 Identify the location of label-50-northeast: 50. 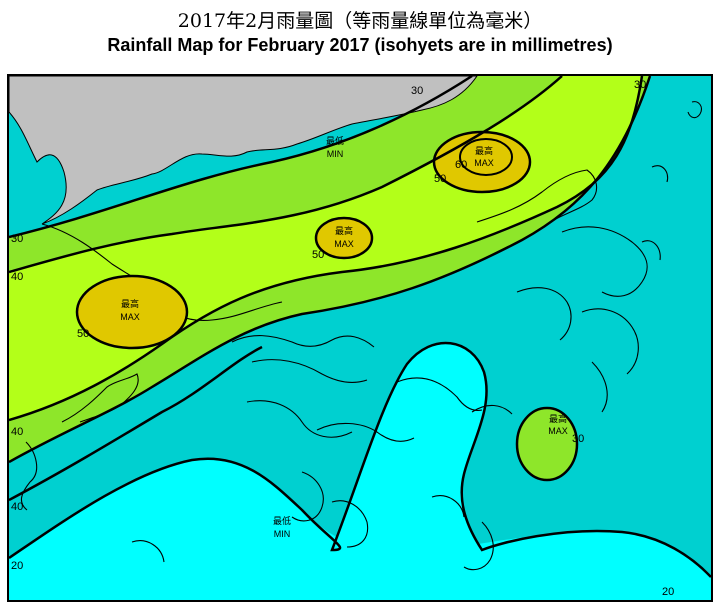
(440, 179).